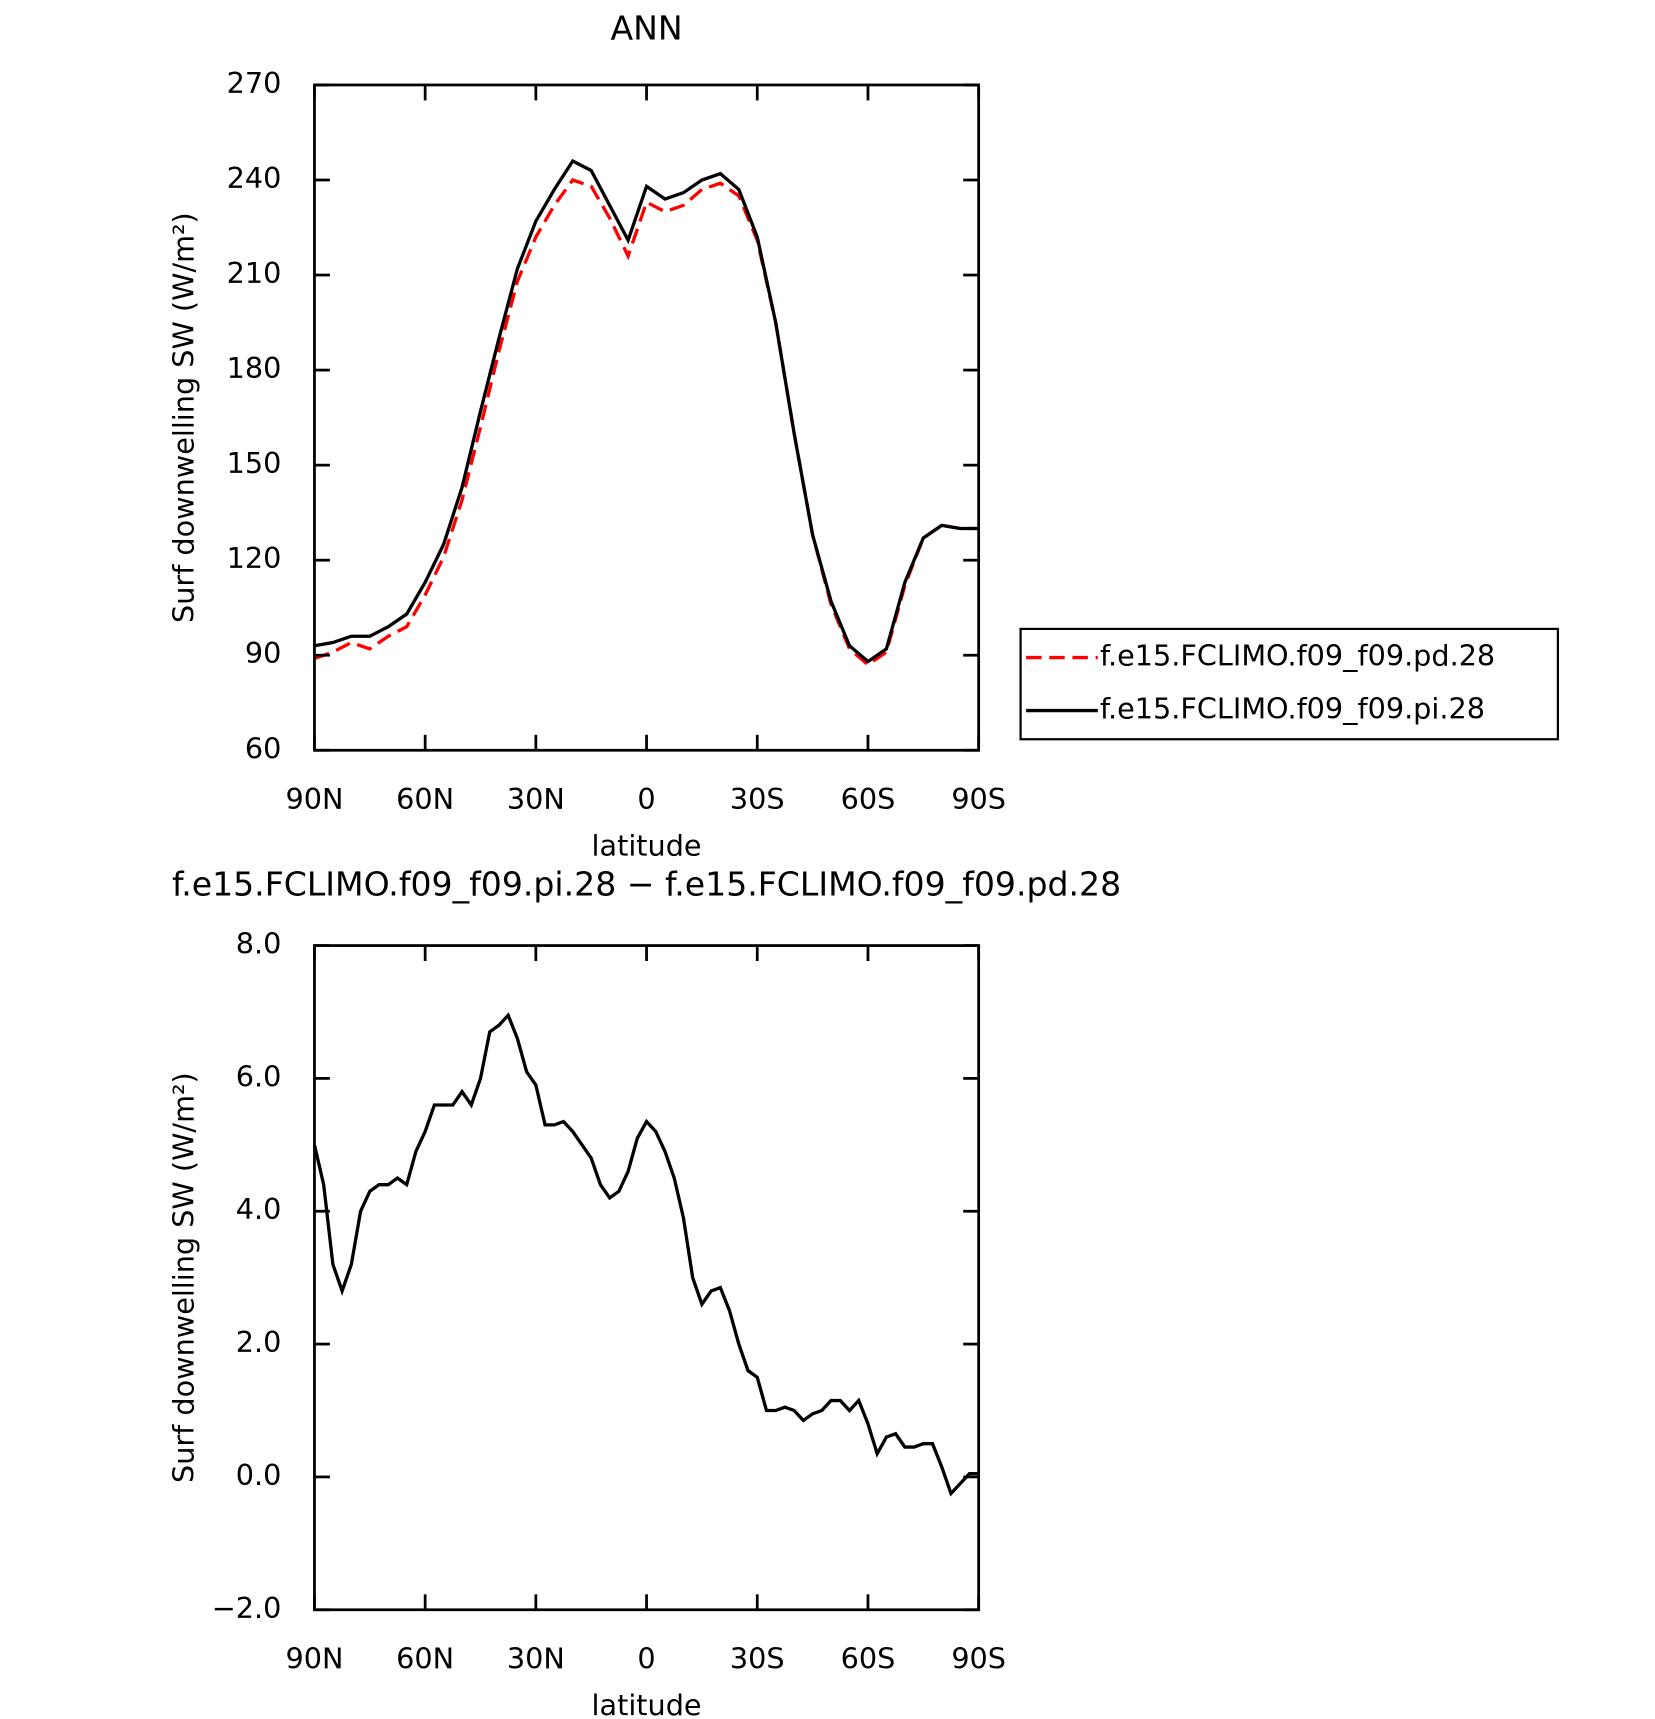 The width and height of the screenshot is (1655, 1719). Describe the element at coordinates (259, 1342) in the screenshot. I see `y-tick-label: 2.0` at that location.